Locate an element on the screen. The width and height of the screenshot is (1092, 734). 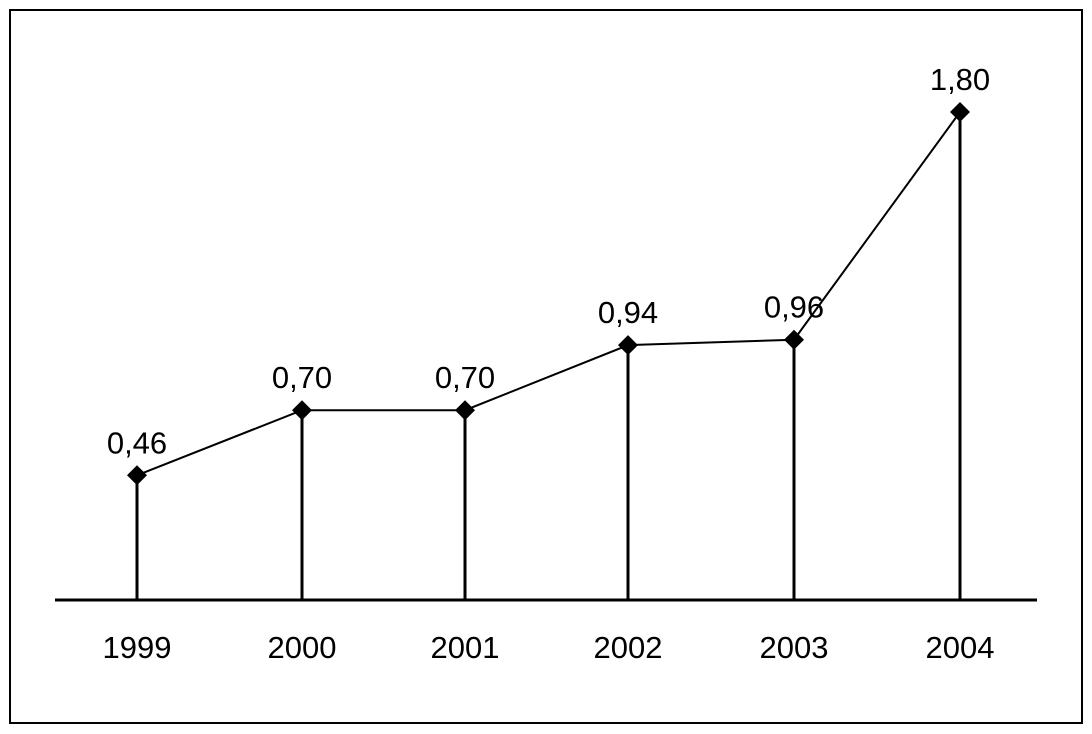
data-point-2004 is located at coordinates (960, 112).